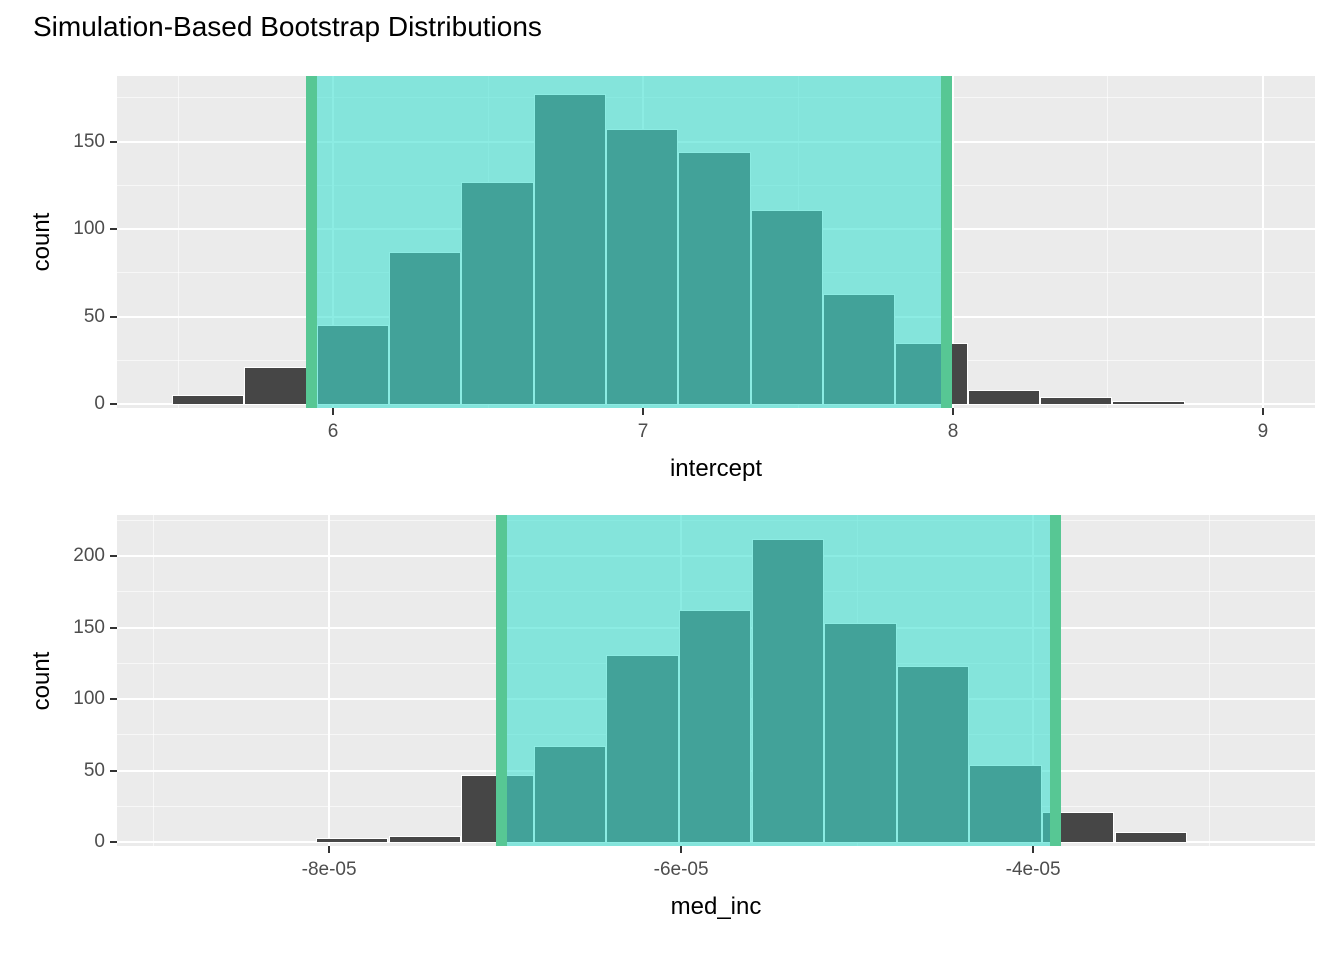 The width and height of the screenshot is (1344, 960). Describe the element at coordinates (643, 431) in the screenshot. I see `x-tick-label: 7` at that location.